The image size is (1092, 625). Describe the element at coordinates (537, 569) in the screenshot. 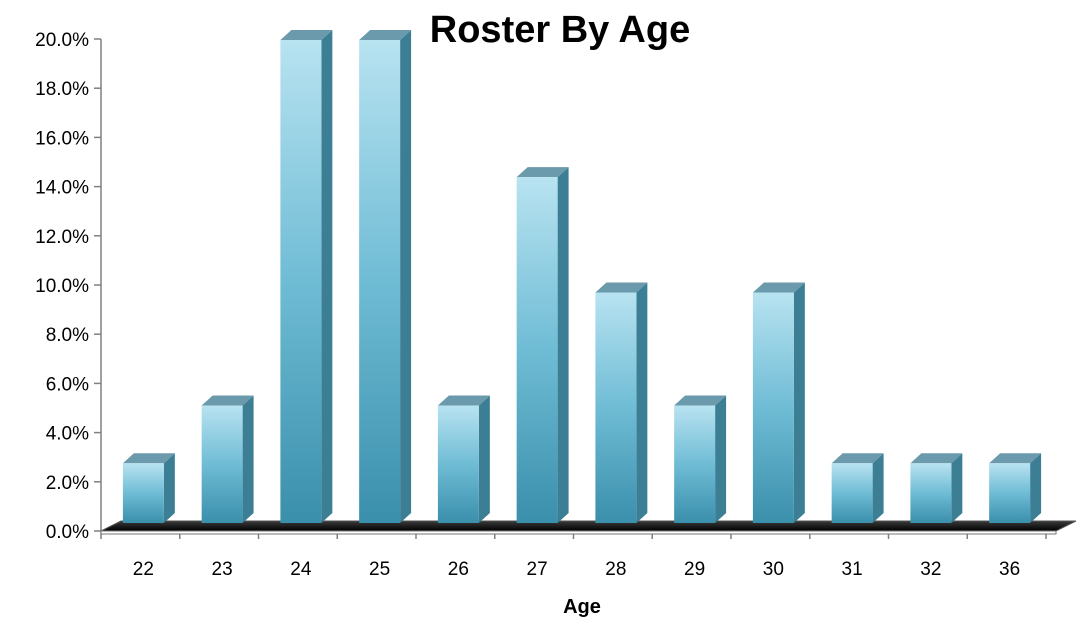

I see `x-tick-label: 27` at that location.